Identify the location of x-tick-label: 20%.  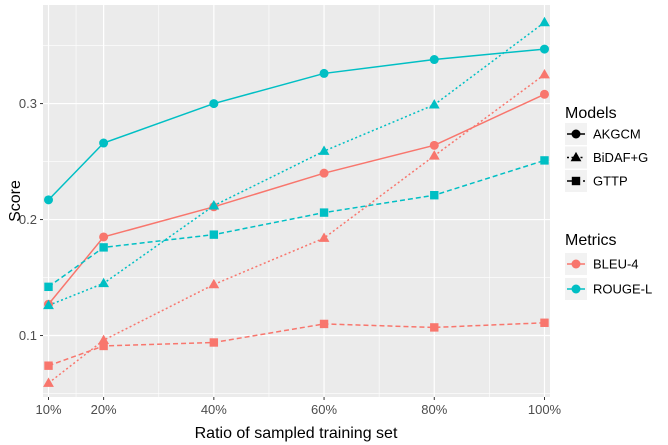
(104, 409).